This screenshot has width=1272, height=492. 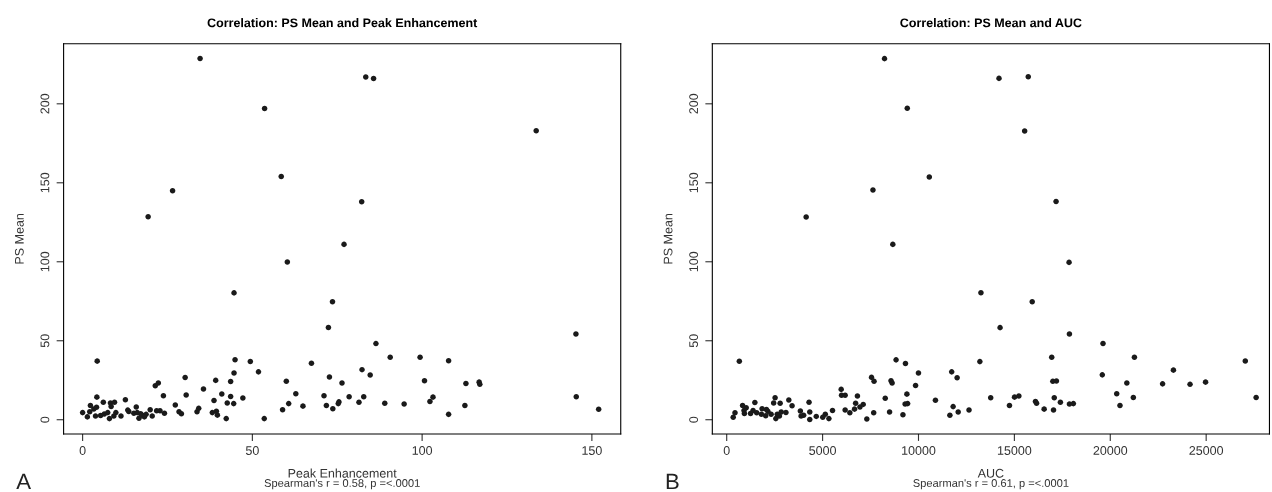 What do you see at coordinates (24, 481) in the screenshot?
I see `text: A` at bounding box center [24, 481].